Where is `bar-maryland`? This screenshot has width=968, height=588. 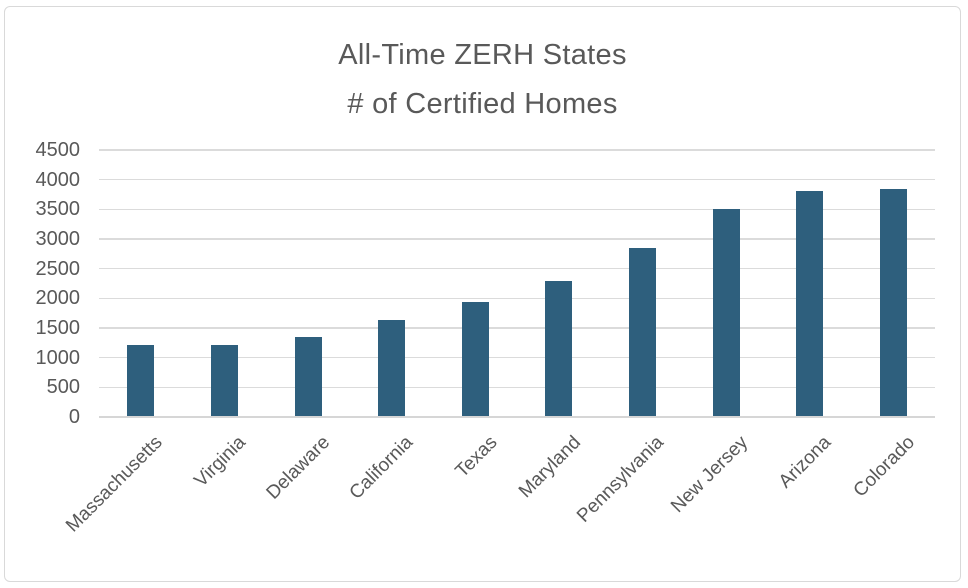 bar-maryland is located at coordinates (559, 348).